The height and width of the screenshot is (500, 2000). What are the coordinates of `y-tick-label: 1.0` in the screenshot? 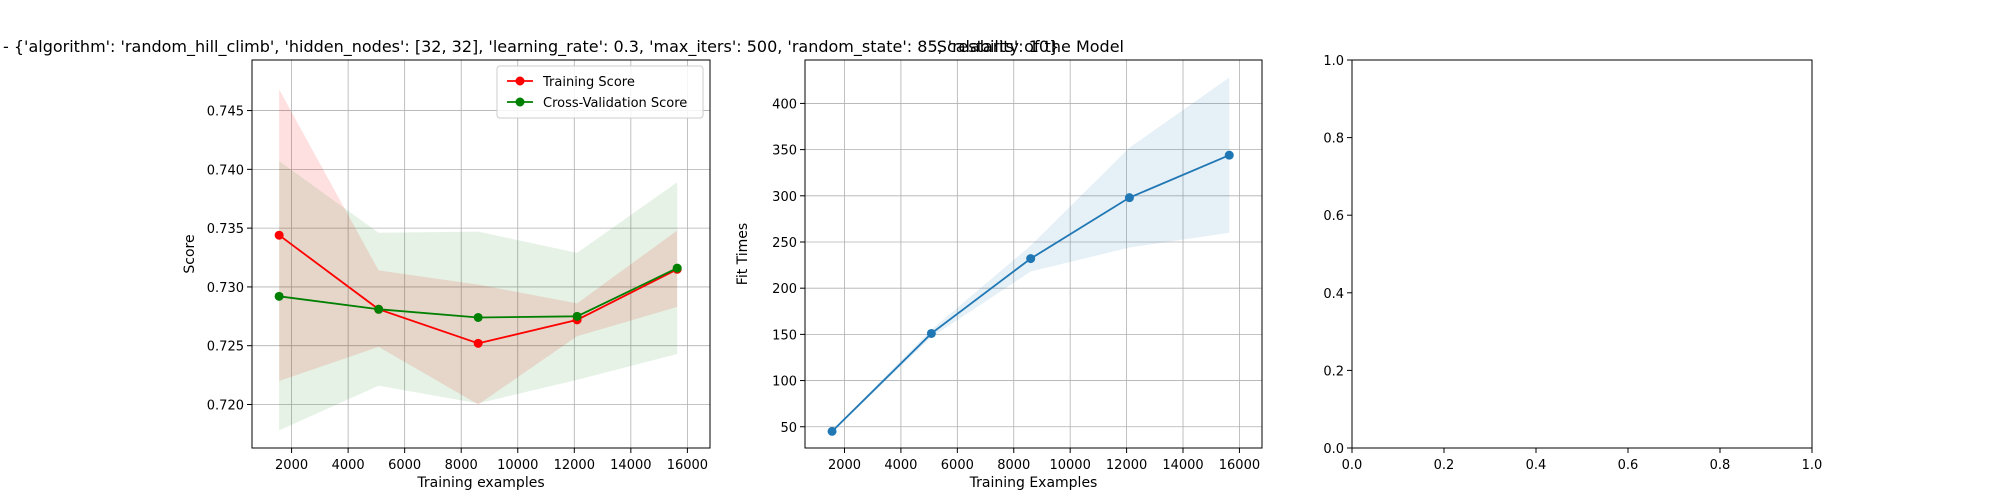 It's located at (1333, 61).